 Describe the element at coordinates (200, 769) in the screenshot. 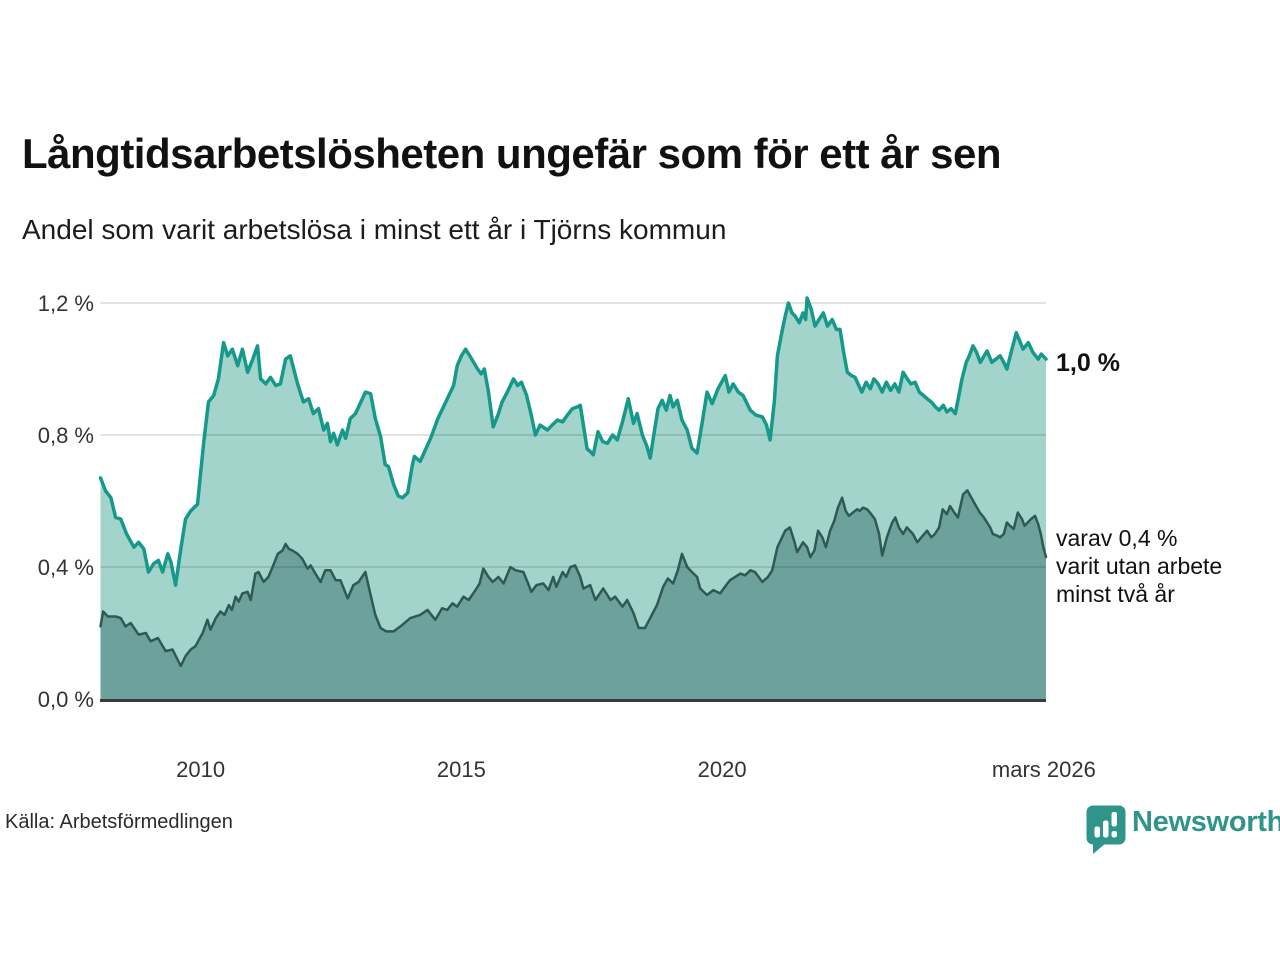

I see `x-tick-label: 2010` at that location.